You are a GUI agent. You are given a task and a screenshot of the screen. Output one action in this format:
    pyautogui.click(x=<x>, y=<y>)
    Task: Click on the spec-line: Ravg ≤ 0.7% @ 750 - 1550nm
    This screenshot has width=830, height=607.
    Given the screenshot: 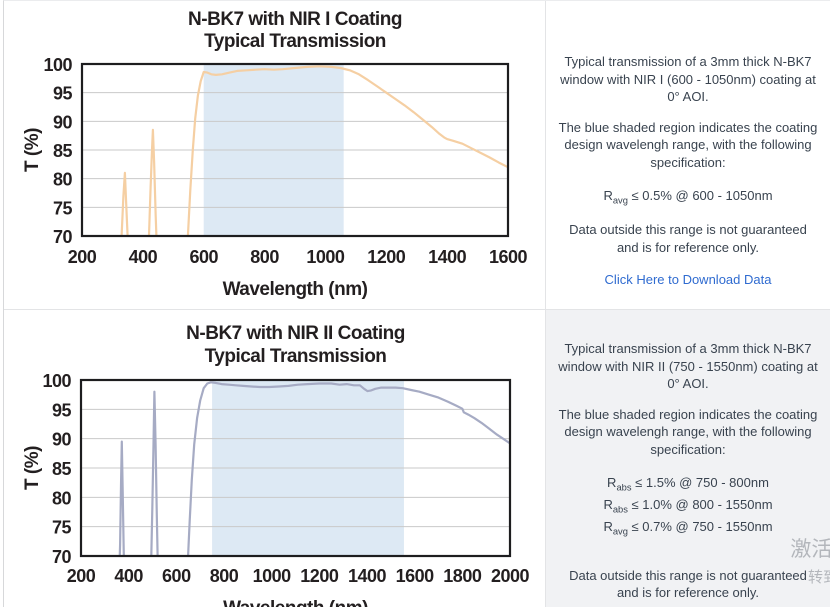 What is the action you would take?
    pyautogui.click(x=688, y=528)
    